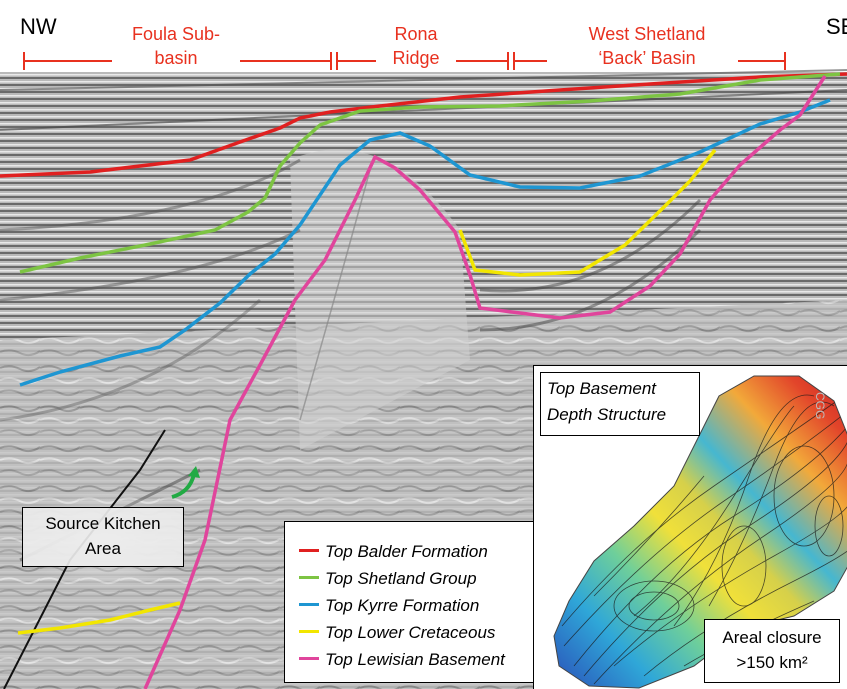 This screenshot has height=689, width=847. I want to click on region-rona-line2: Ridge, so click(416, 58).